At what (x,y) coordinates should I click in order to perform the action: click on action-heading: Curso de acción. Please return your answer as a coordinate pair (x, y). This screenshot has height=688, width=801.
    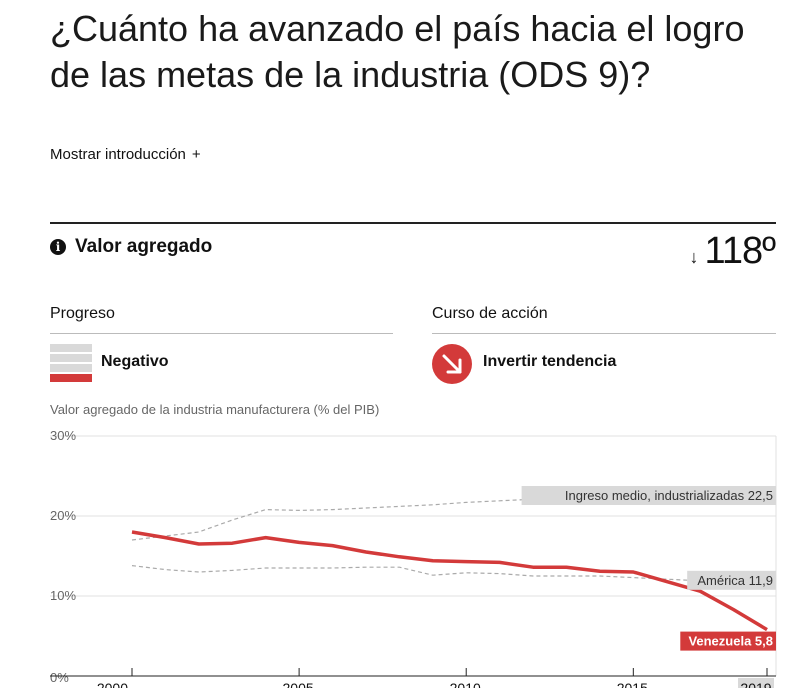
    Looking at the image, I should click on (490, 313).